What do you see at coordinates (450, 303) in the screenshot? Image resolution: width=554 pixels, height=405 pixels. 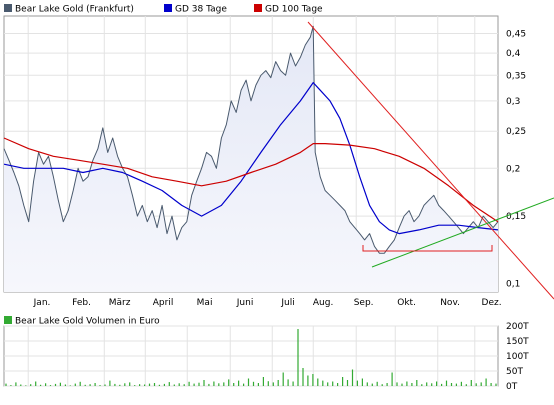 I see `price-x-tick-label: Nov.` at bounding box center [450, 303].